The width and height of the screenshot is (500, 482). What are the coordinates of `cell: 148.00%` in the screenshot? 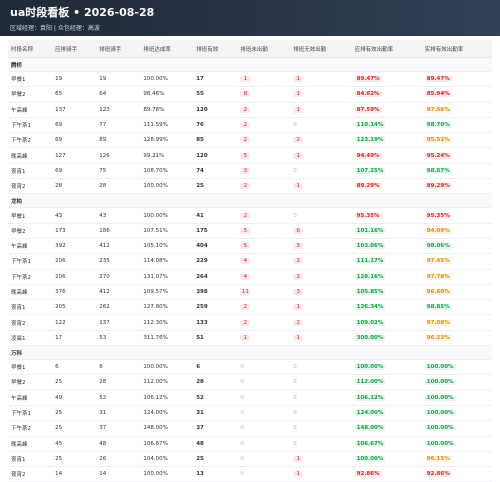 It's located at (167, 428).